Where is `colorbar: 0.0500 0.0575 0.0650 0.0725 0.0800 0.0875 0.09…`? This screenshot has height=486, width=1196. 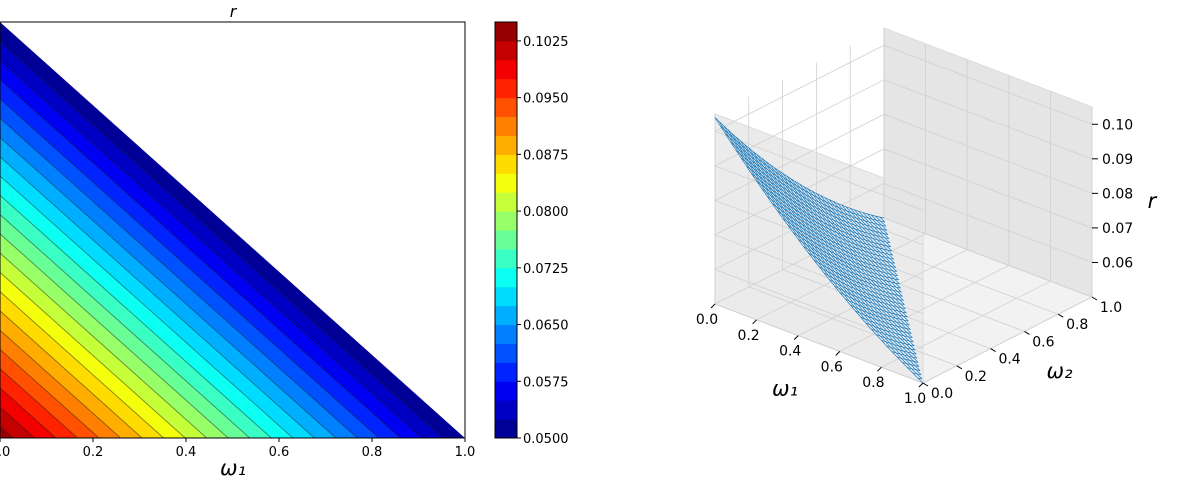 colorbar: 0.0500 0.0575 0.0650 0.0725 0.0800 0.0875 0.09… is located at coordinates (531, 234).